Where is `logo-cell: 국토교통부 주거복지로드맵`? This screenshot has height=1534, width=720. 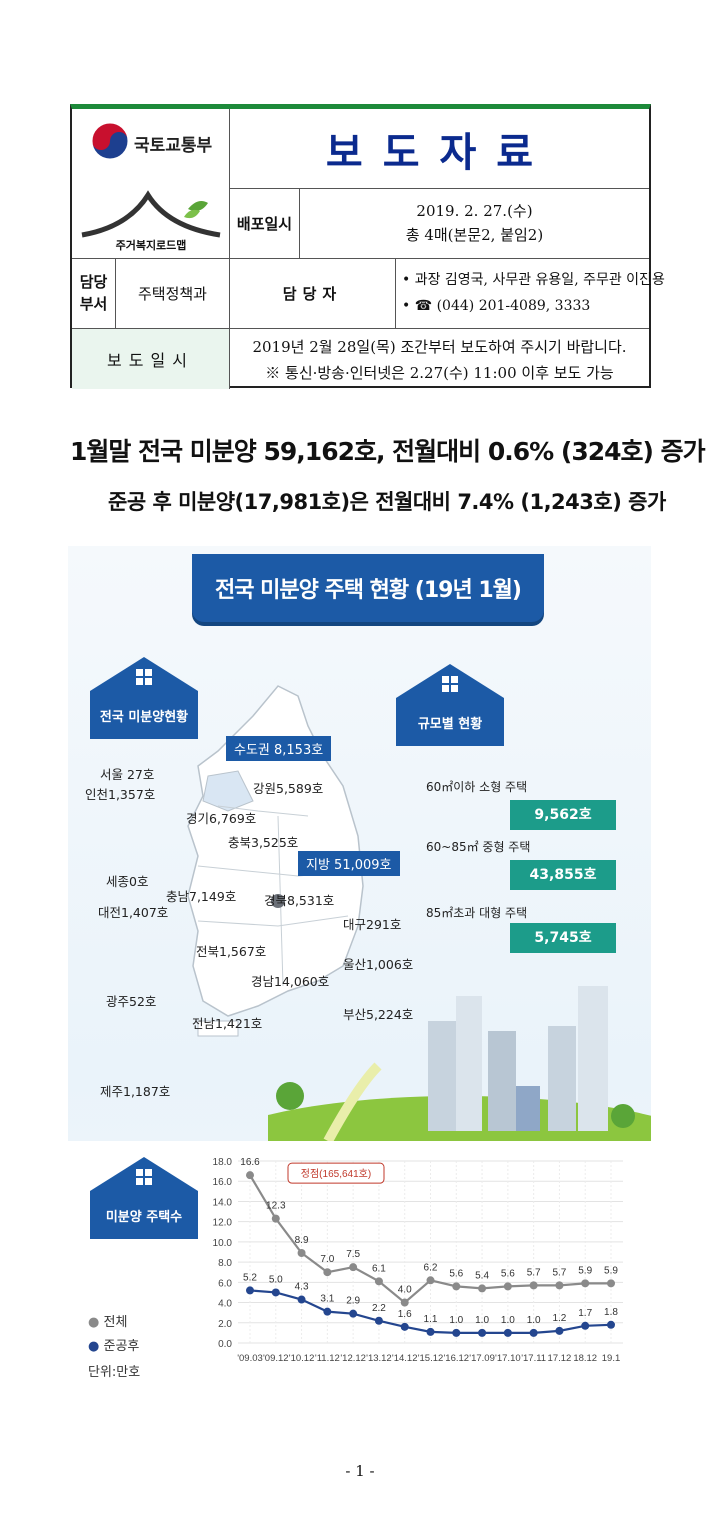
logo-cell: 국토교통부 주거복지로드맵 is located at coordinates (151, 184).